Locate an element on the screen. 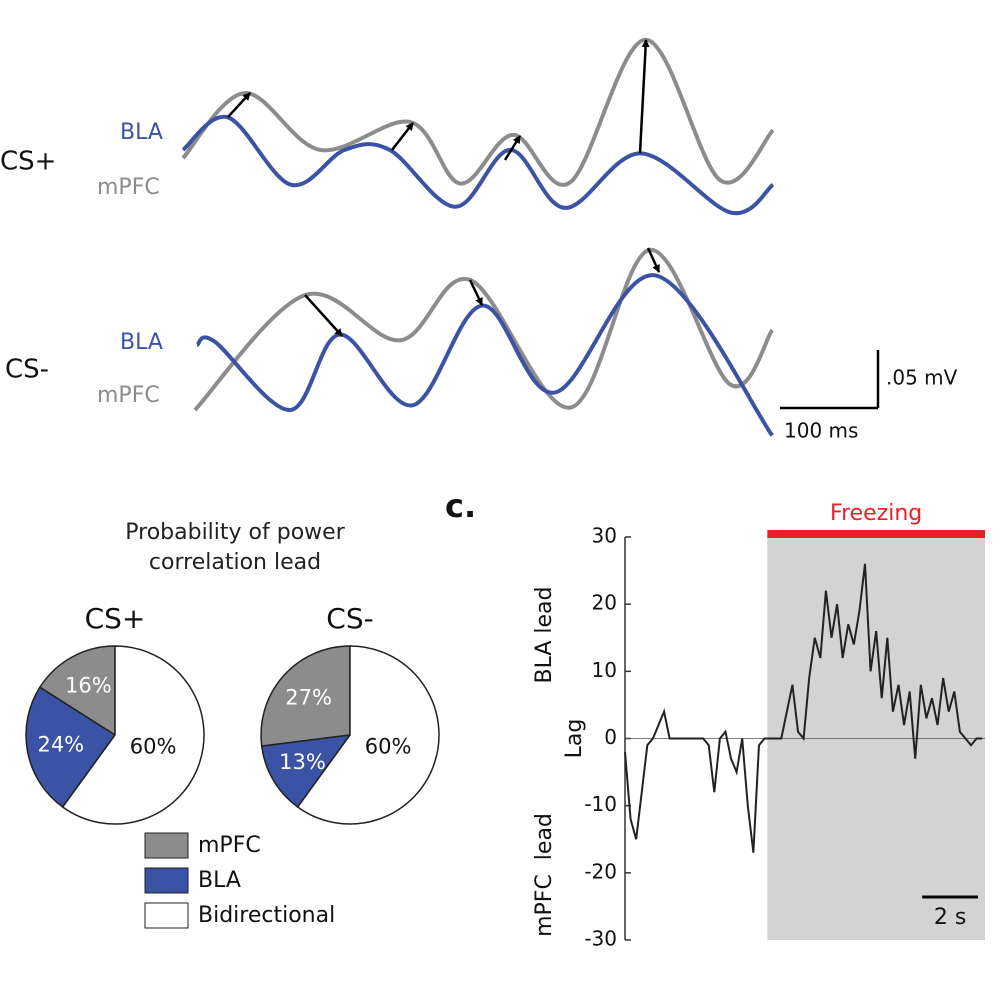  condition-label: CS+ is located at coordinates (28, 162).